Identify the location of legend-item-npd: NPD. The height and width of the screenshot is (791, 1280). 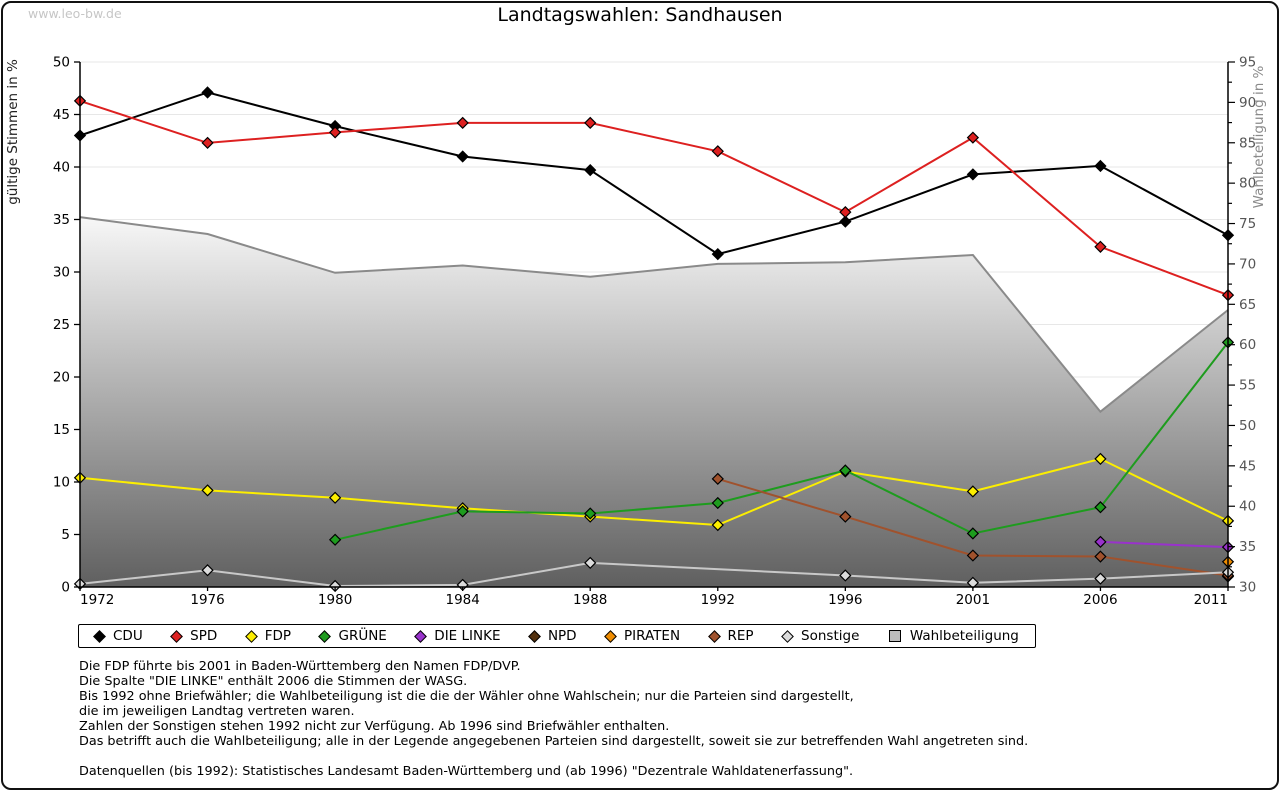
(552, 636).